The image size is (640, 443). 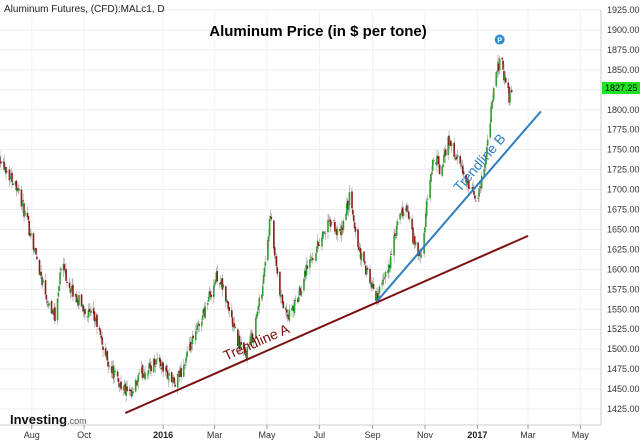 What do you see at coordinates (623, 210) in the screenshot?
I see `y-tick-label: 1675.00` at bounding box center [623, 210].